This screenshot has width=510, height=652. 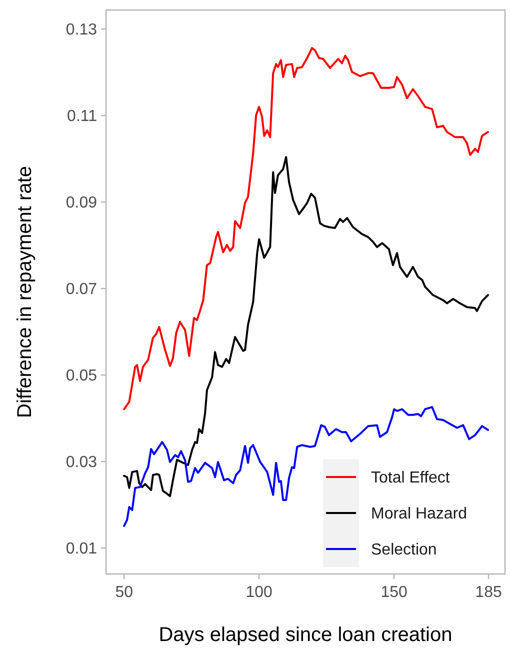 What do you see at coordinates (82, 376) in the screenshot?
I see `y-tick-label: 0.05` at bounding box center [82, 376].